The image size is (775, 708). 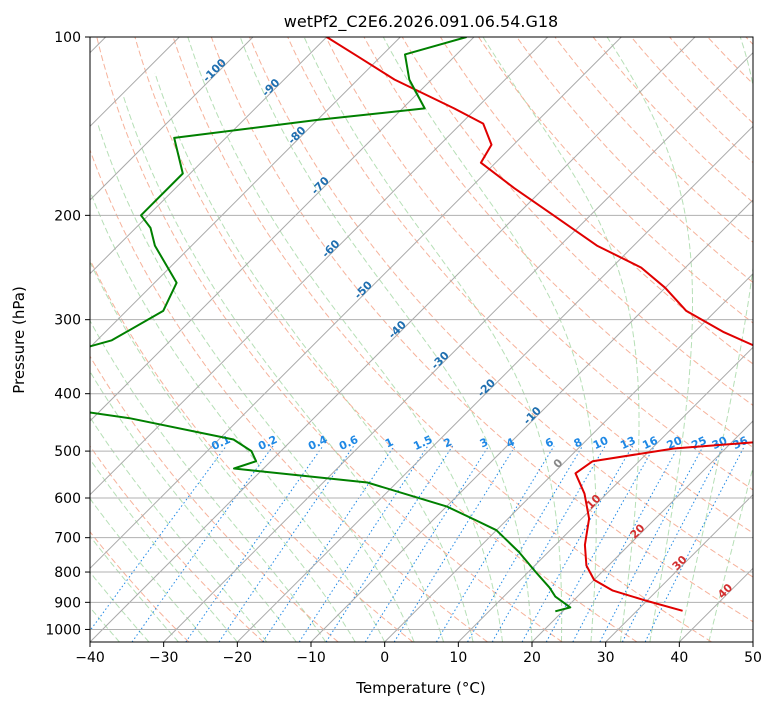 What do you see at coordinates (311, 658) in the screenshot?
I see `x-tick-label: −10` at bounding box center [311, 658].